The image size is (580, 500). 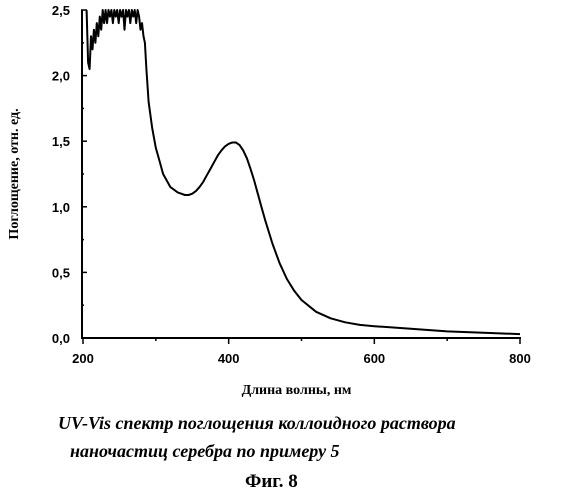 I want to click on y-axis-line, so click(x=82, y=174).